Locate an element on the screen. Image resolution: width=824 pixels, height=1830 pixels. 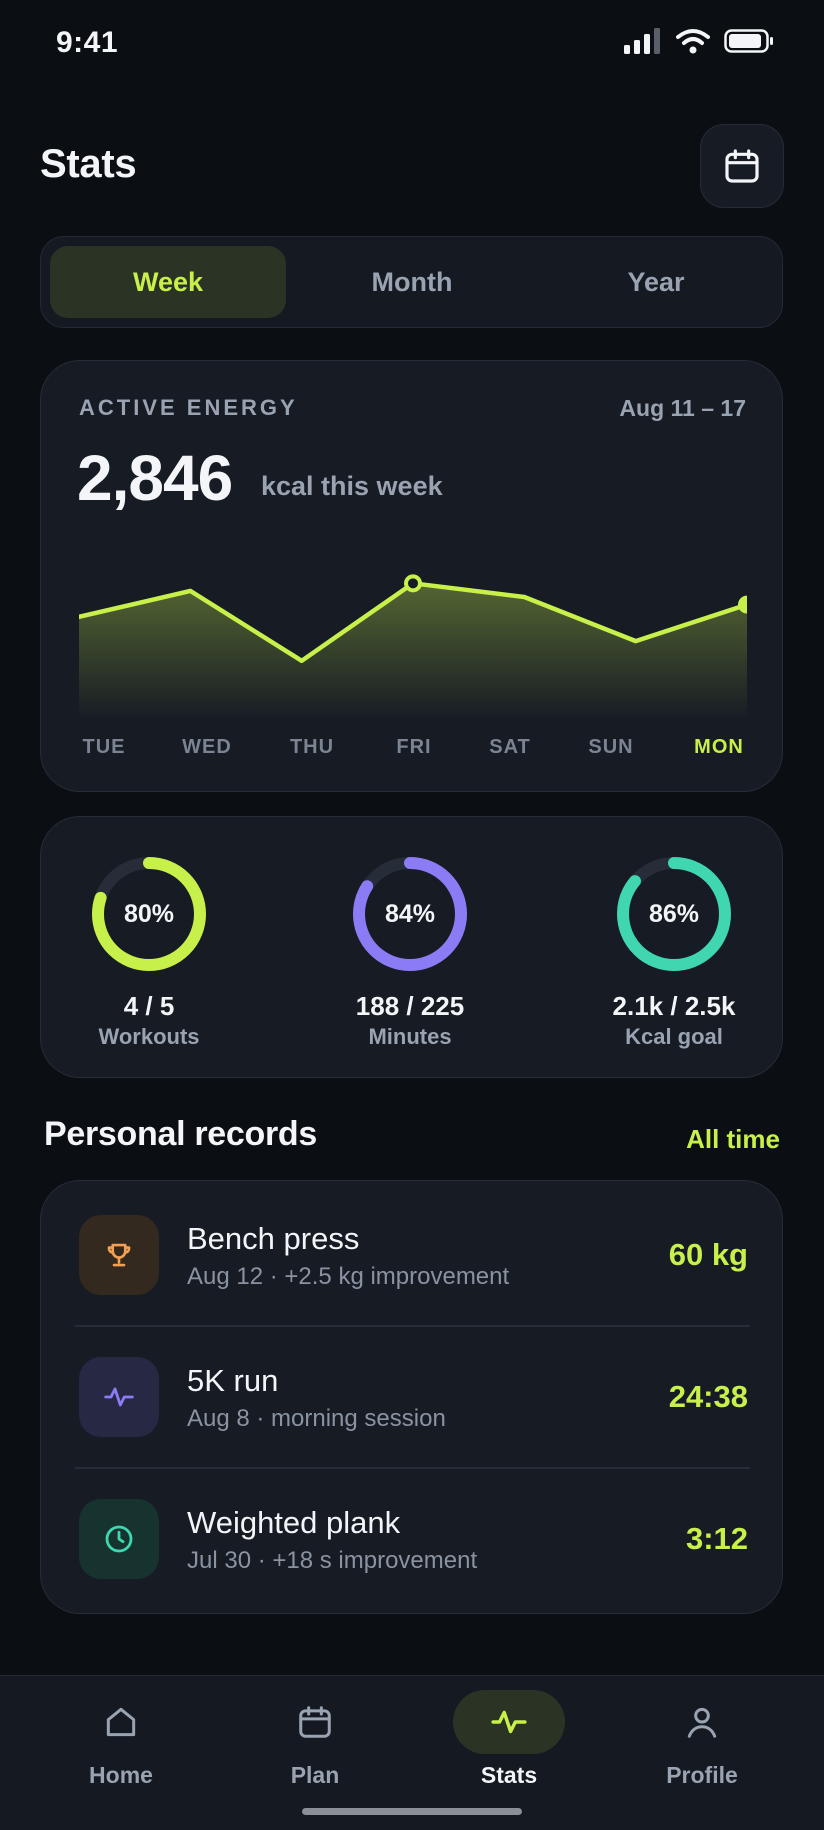
user-icon is located at coordinates (702, 1722).